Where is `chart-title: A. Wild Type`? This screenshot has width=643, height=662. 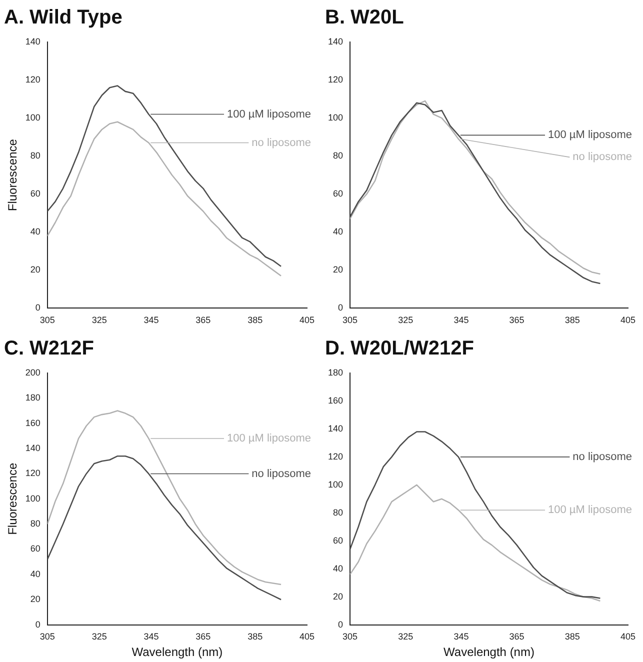 chart-title: A. Wild Type is located at coordinates (63, 17).